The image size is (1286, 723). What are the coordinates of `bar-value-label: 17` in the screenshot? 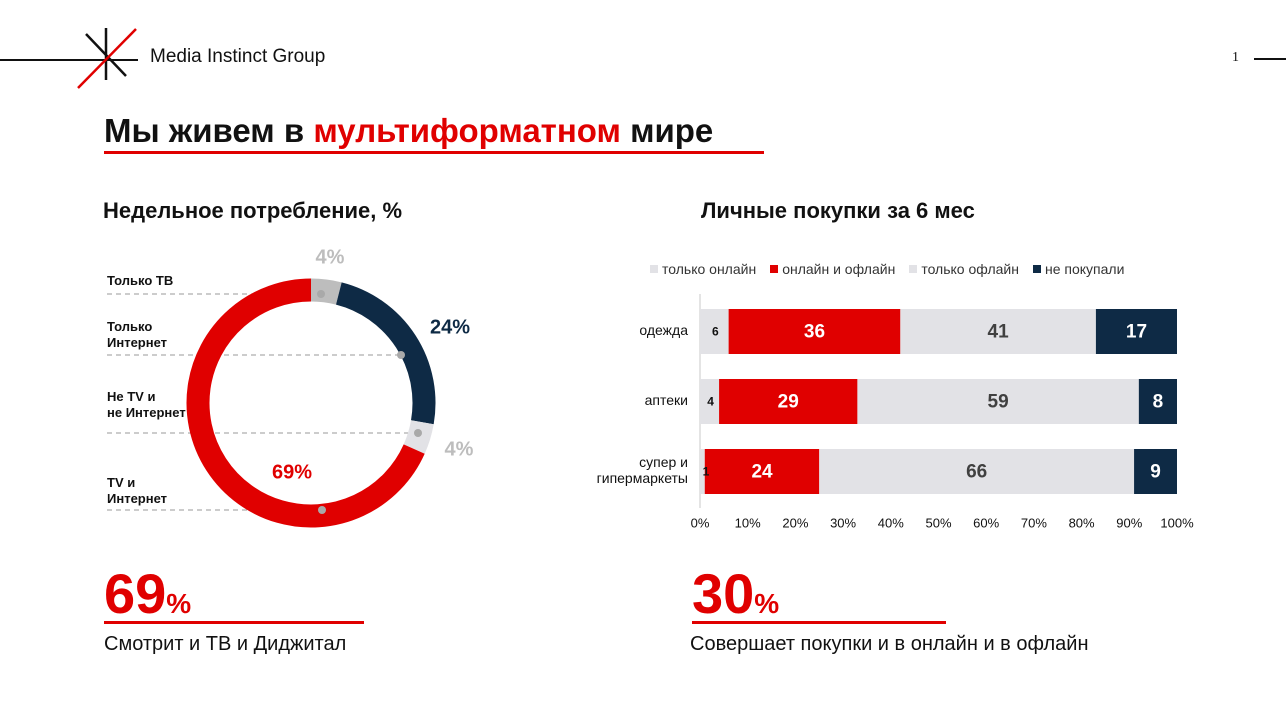 It's located at (1136, 332).